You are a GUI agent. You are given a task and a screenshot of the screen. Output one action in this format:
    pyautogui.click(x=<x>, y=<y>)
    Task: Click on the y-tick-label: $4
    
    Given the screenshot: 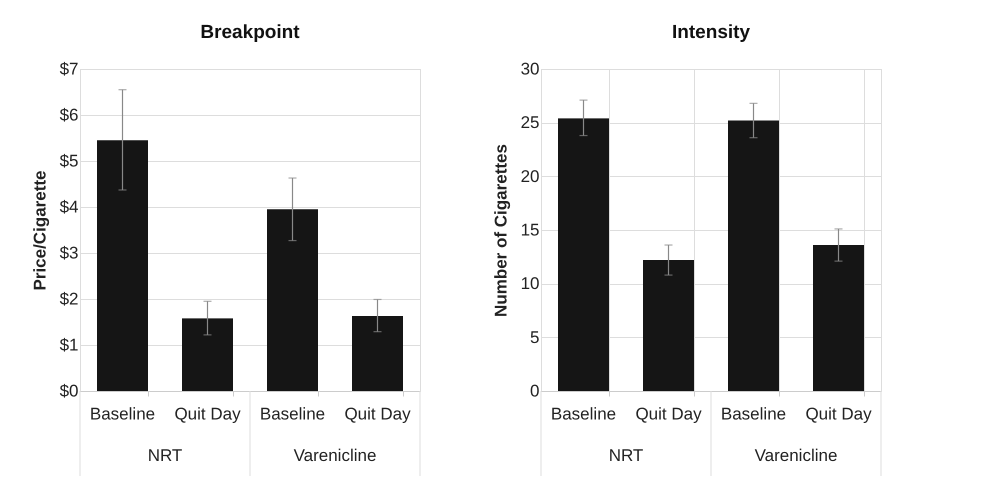 What is the action you would take?
    pyautogui.click(x=69, y=207)
    